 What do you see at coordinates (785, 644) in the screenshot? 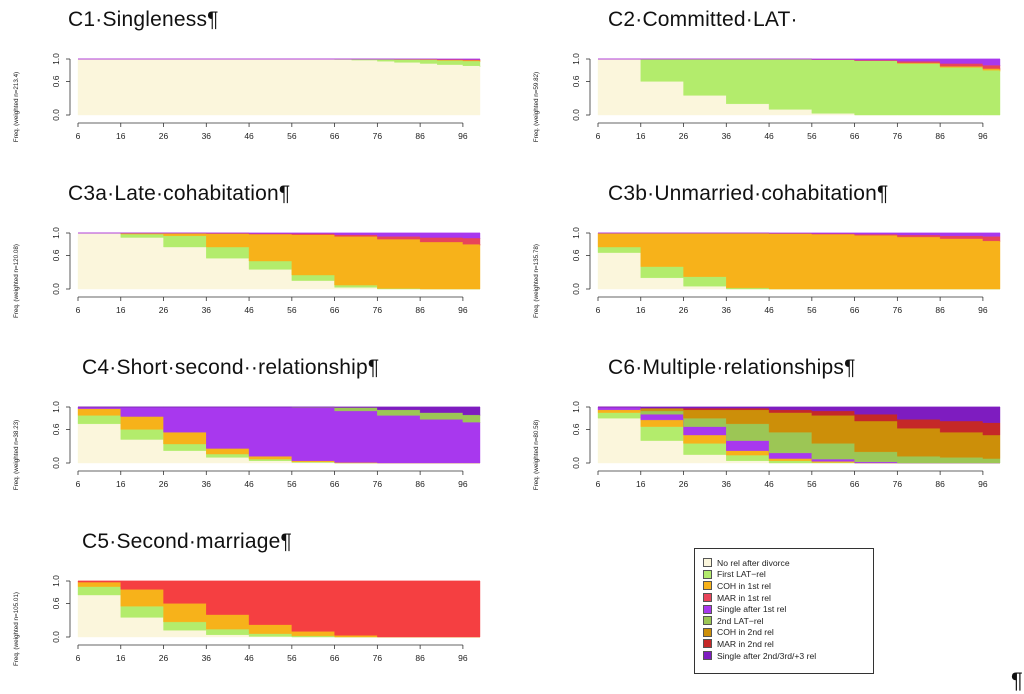
I see `legend-item: MAR in 2nd rel` at bounding box center [785, 644].